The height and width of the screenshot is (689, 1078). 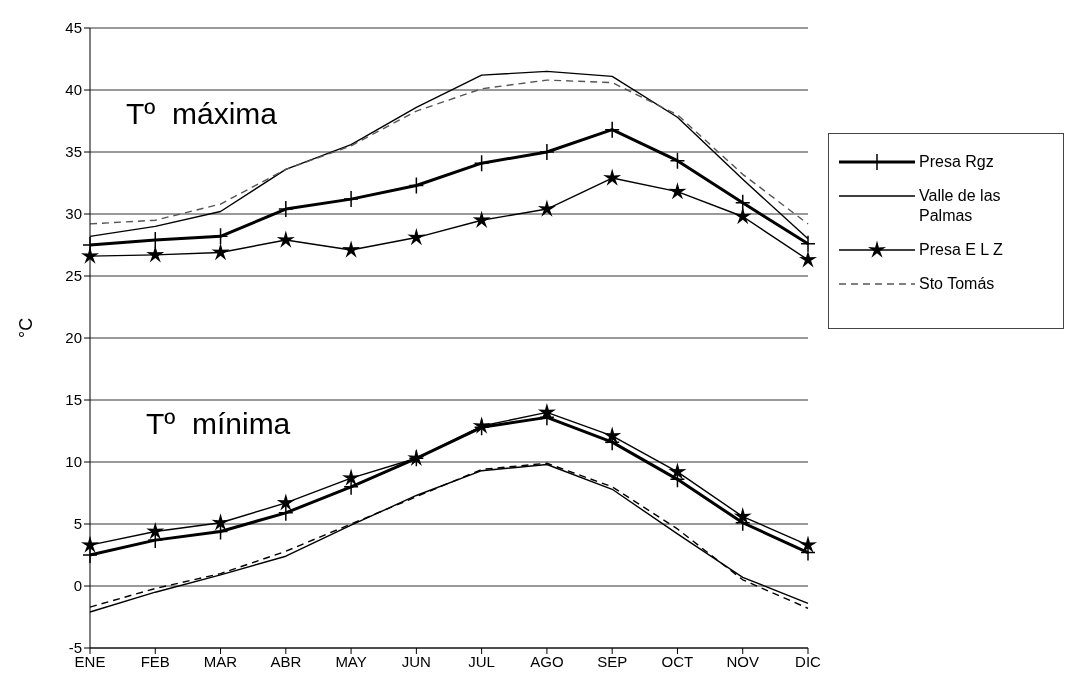 What do you see at coordinates (416, 661) in the screenshot?
I see `x-tick-label: JUN` at bounding box center [416, 661].